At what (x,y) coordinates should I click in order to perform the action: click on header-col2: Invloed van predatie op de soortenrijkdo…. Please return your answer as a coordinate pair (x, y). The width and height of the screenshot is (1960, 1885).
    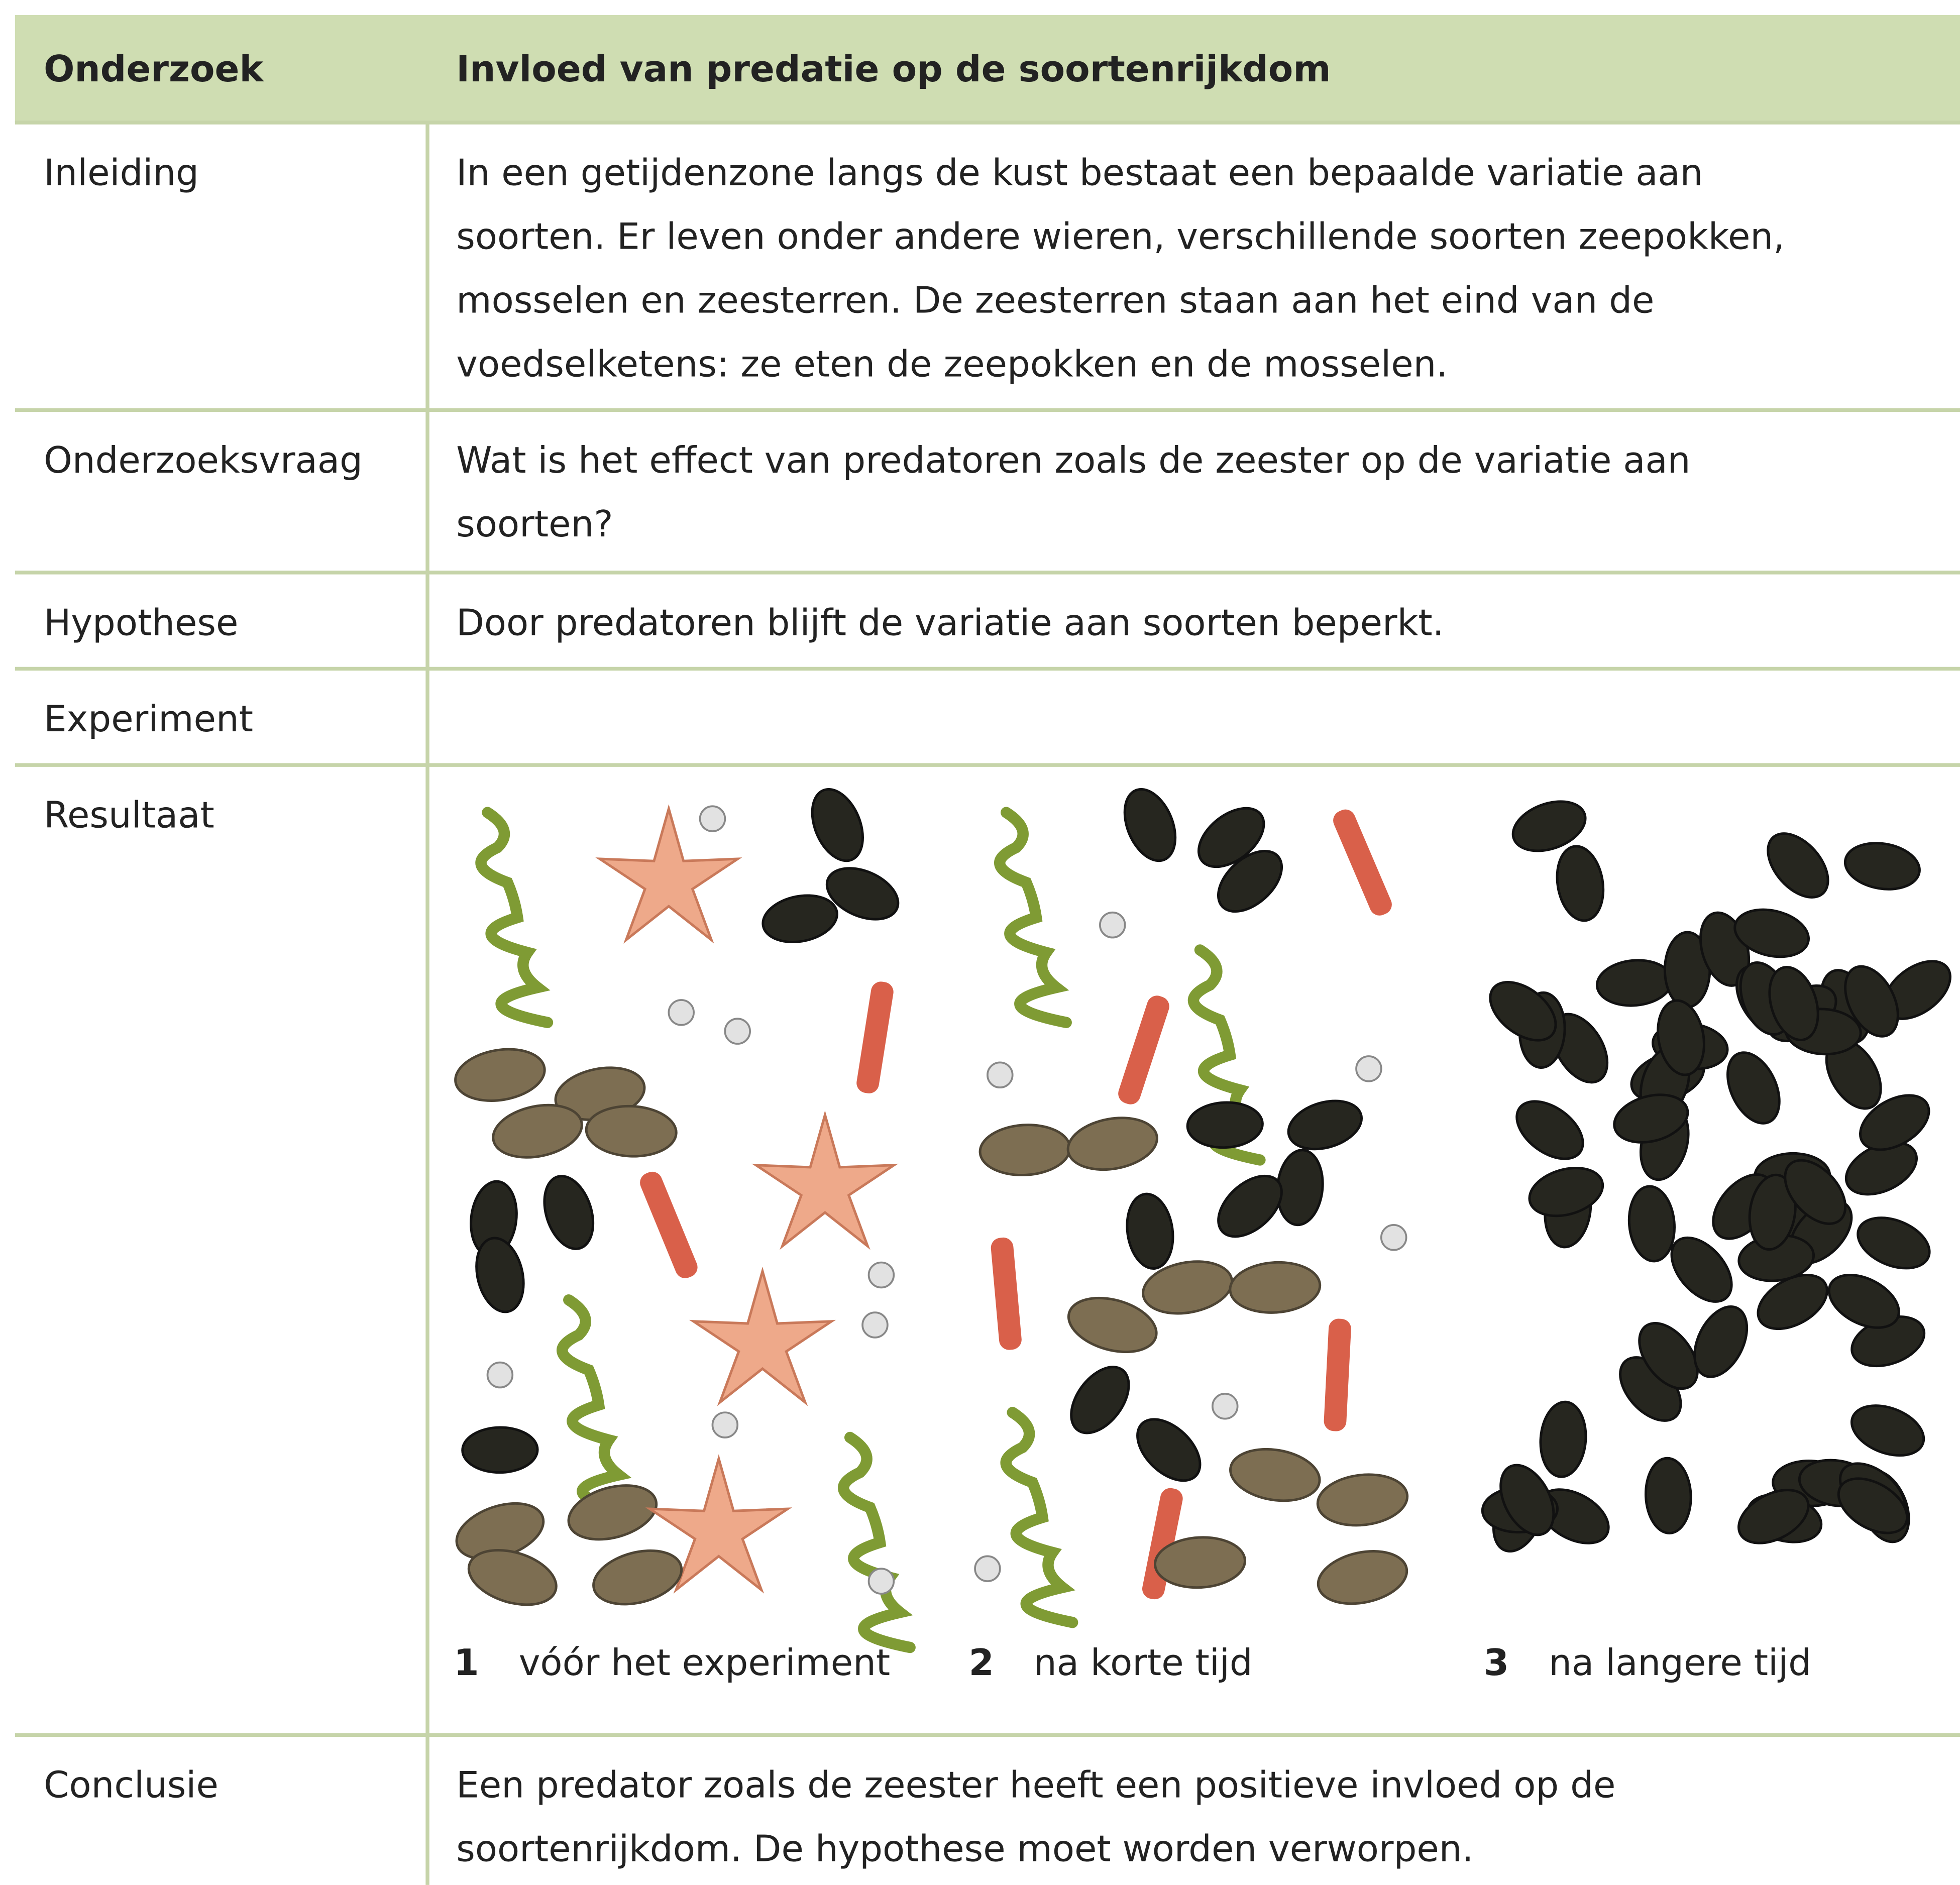
    Looking at the image, I should click on (893, 69).